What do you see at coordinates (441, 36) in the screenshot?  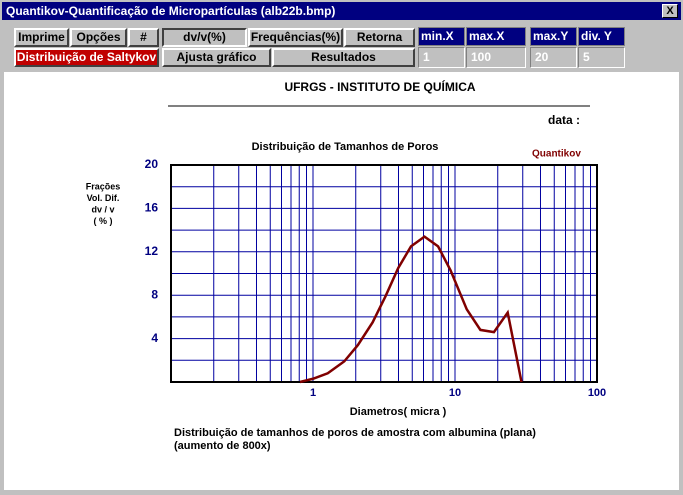 I see `field-label: min.X` at bounding box center [441, 36].